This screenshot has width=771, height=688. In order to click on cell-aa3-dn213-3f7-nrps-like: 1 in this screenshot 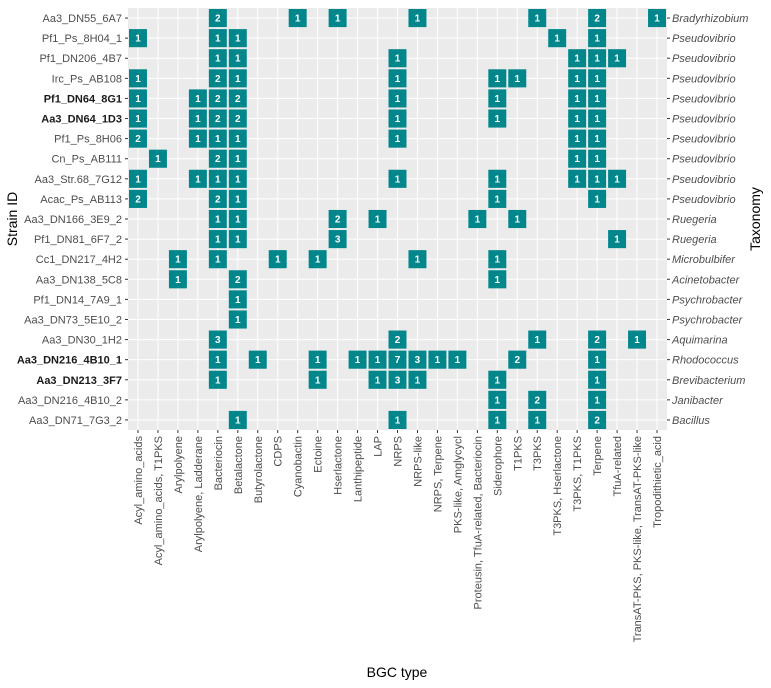, I will do `click(417, 379)`.